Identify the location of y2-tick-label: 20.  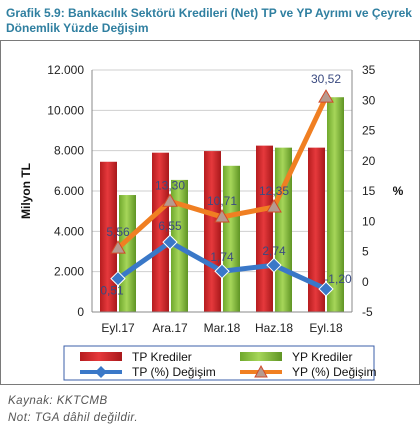
(369, 161).